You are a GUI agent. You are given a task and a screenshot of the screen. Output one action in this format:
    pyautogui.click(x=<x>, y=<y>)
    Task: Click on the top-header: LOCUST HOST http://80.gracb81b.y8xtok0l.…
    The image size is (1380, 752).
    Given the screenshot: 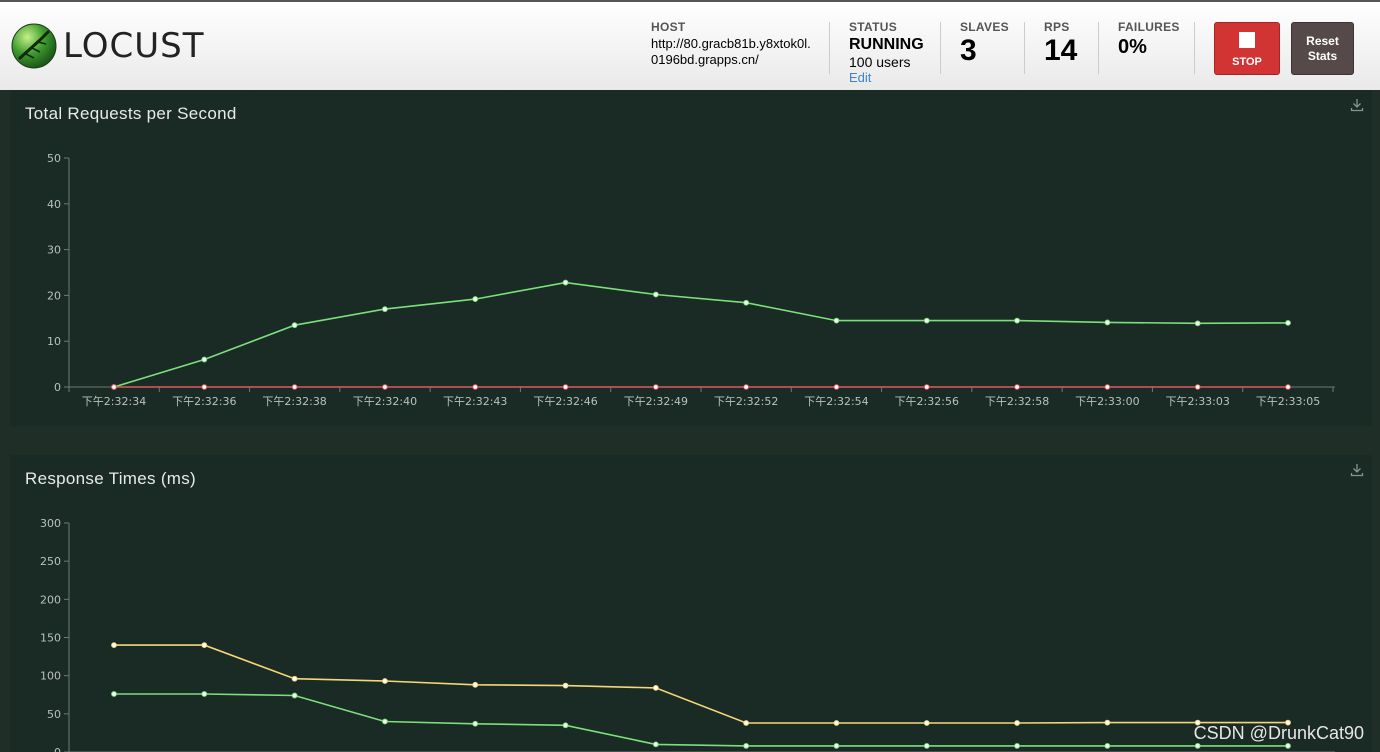 What is the action you would take?
    pyautogui.click(x=690, y=45)
    